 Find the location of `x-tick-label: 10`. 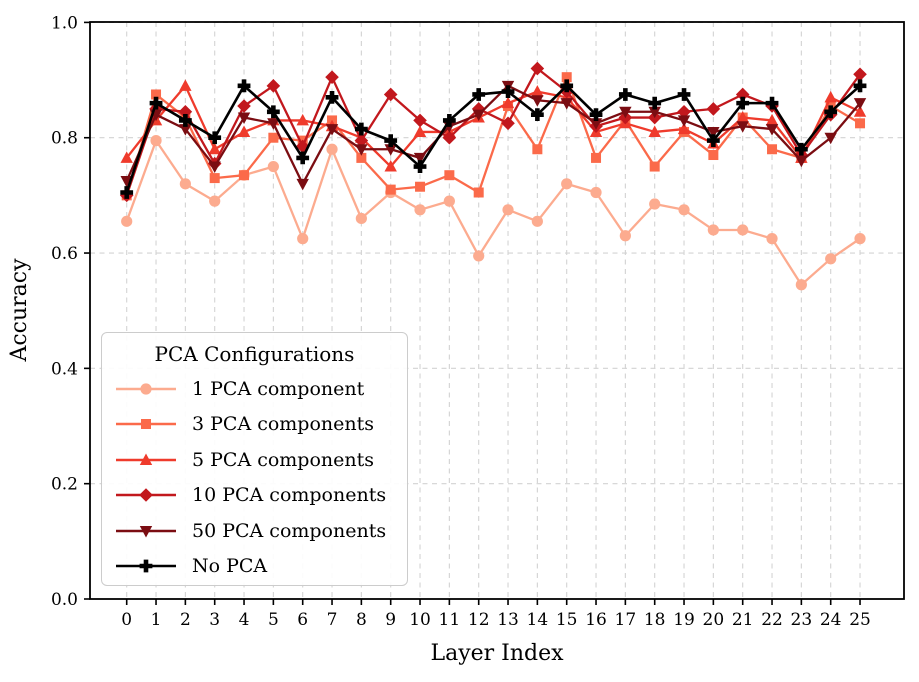

x-tick-label: 10 is located at coordinates (420, 620).